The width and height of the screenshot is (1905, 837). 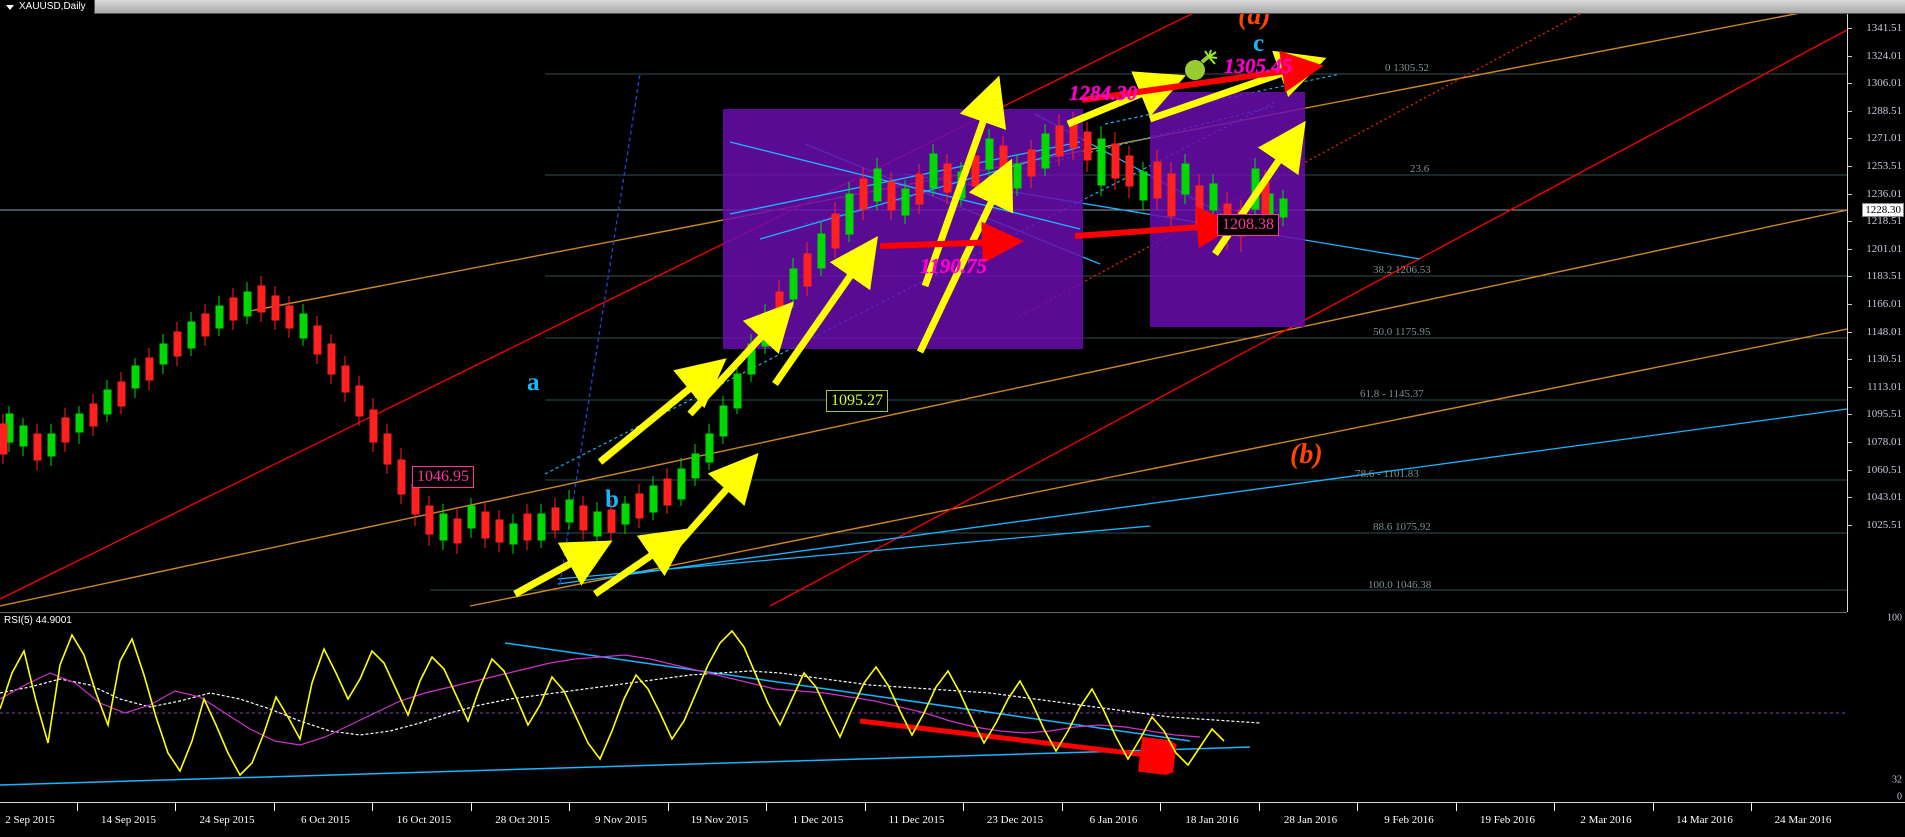 What do you see at coordinates (630, 703) in the screenshot?
I see `rsi-white-average` at bounding box center [630, 703].